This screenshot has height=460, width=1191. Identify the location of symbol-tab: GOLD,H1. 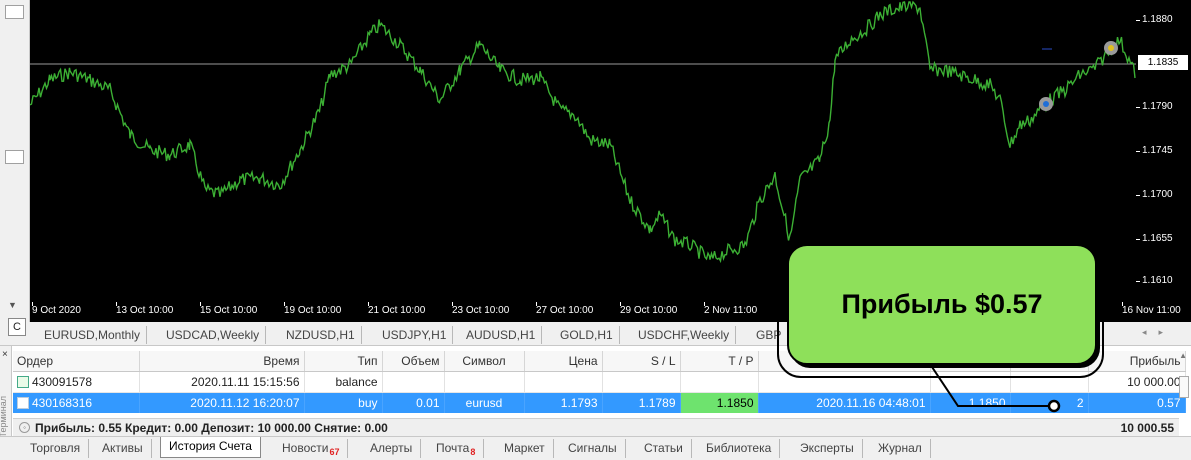
(587, 335).